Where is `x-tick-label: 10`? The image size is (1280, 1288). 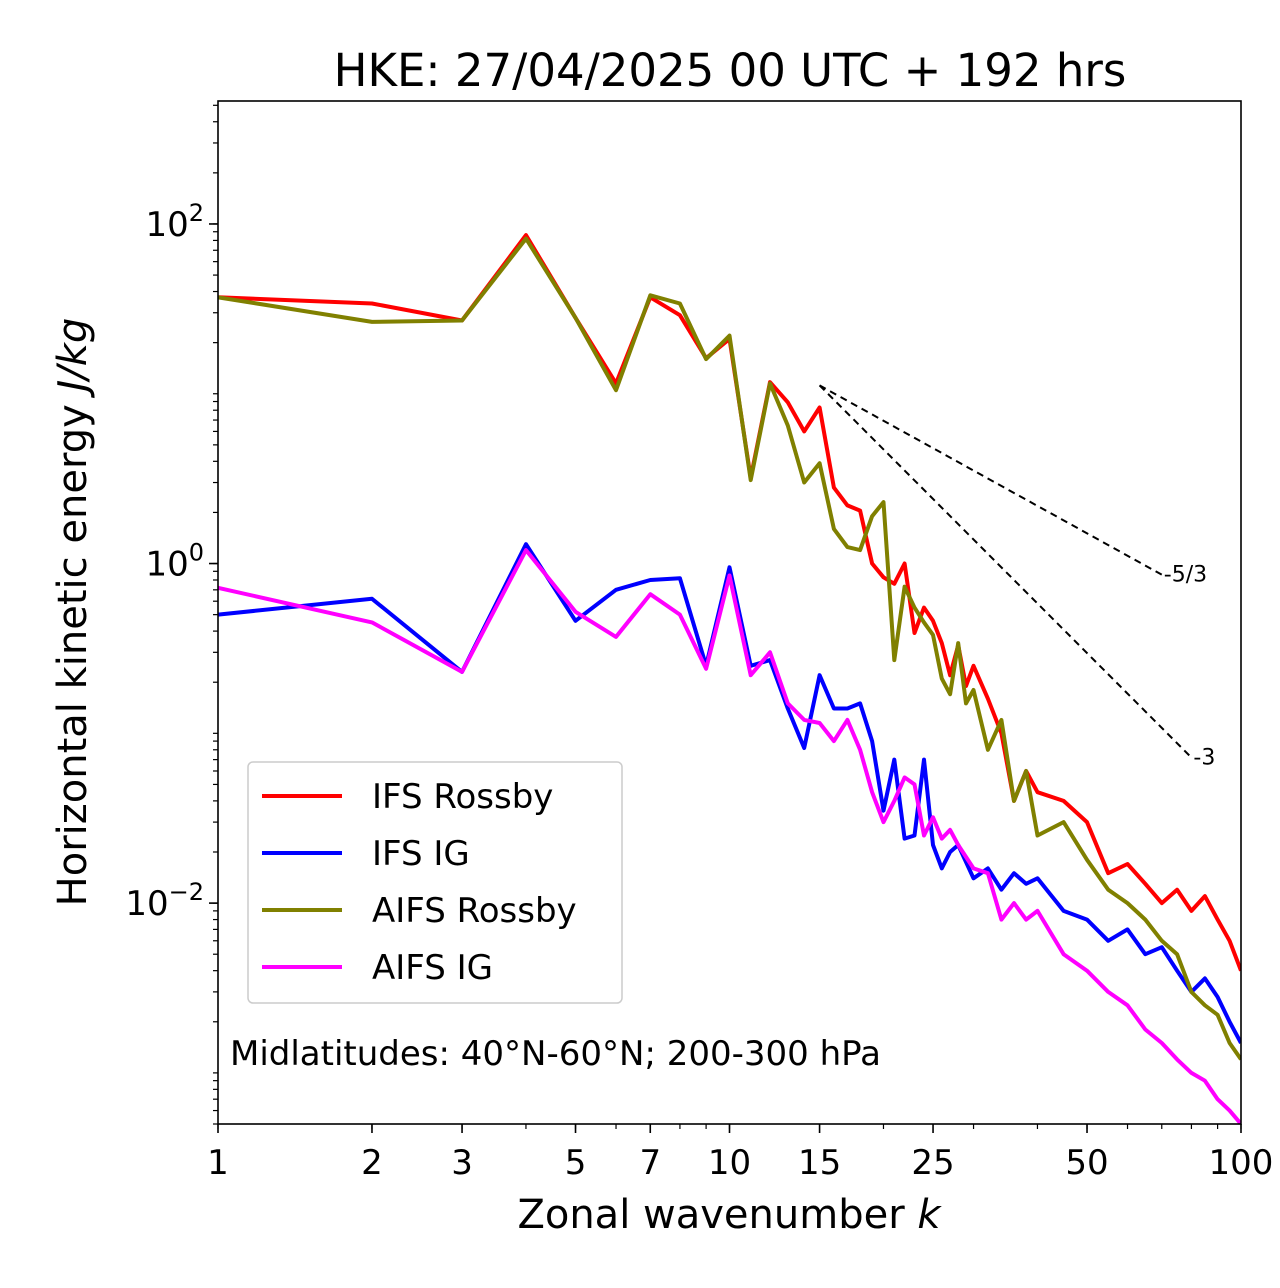
x-tick-label: 10 is located at coordinates (729, 1163).